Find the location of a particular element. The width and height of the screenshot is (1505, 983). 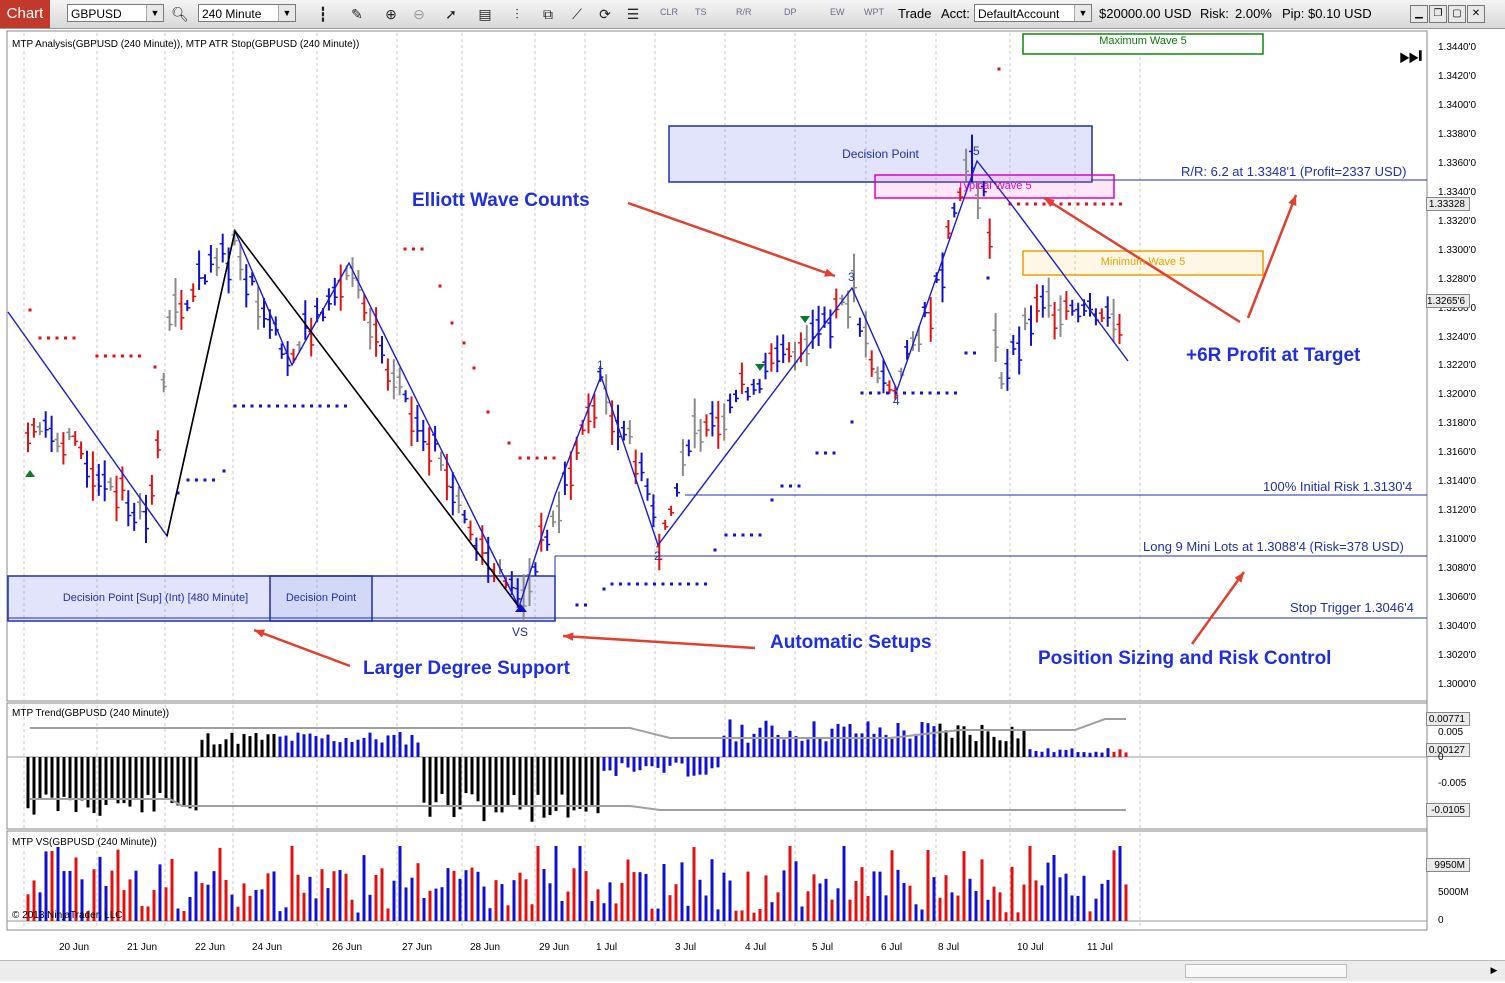

zoom-out-icon: ⊖ is located at coordinates (419, 14).